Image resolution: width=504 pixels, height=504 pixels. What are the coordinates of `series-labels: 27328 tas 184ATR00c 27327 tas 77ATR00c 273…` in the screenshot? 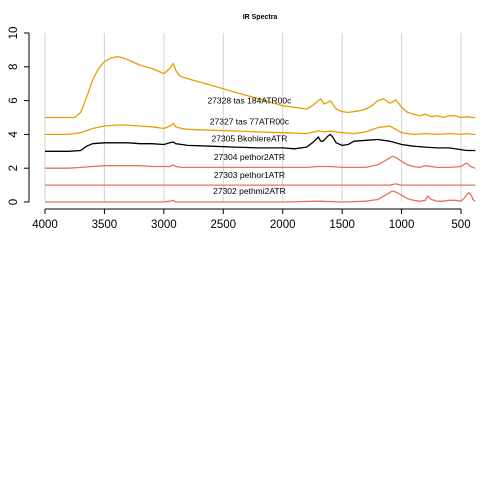 It's located at (249, 146).